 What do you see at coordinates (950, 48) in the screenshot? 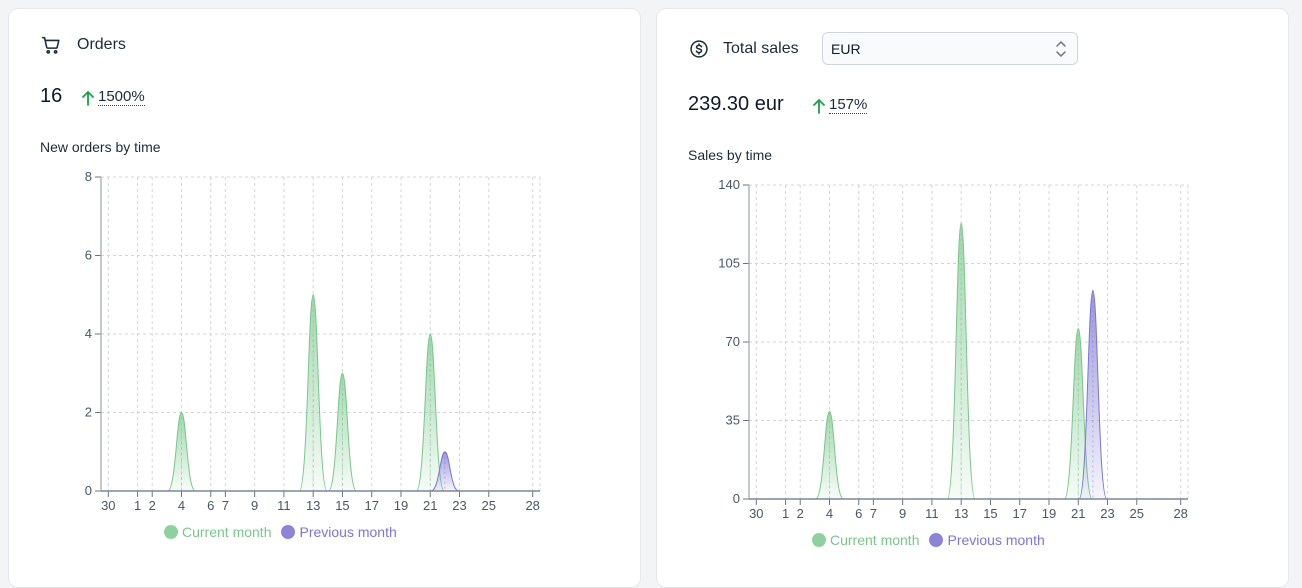
I see `currency-select: EUR` at bounding box center [950, 48].